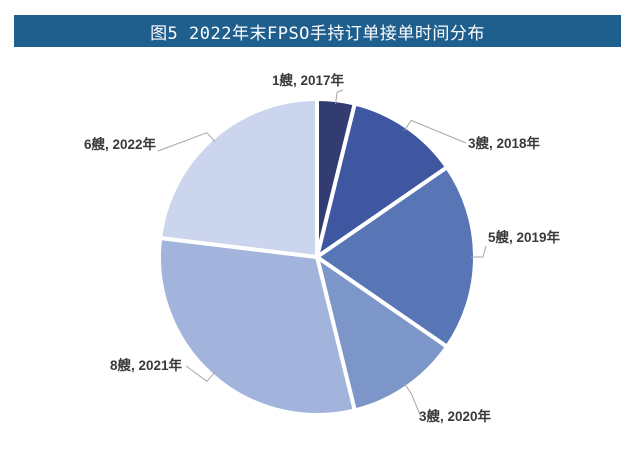 Image resolution: width=636 pixels, height=455 pixels. I want to click on slice-label: 8艘, 2021年, so click(146, 365).